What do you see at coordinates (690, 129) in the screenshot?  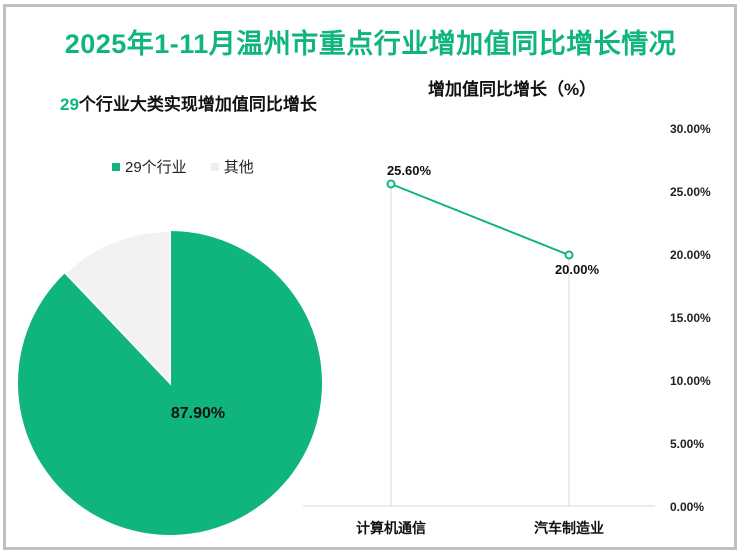 I see `y-tick: 30.00%` at bounding box center [690, 129].